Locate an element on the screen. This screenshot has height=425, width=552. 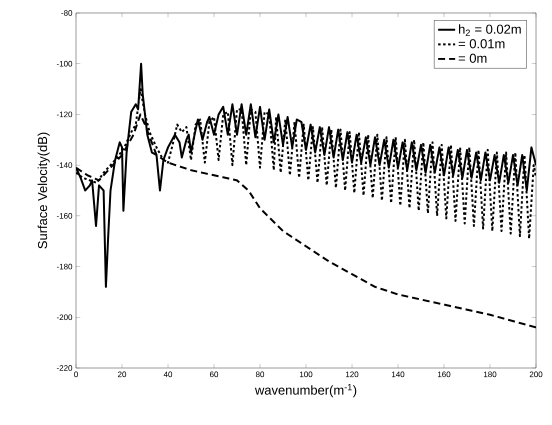
legend-label: = 0.01m is located at coordinates (481, 43).